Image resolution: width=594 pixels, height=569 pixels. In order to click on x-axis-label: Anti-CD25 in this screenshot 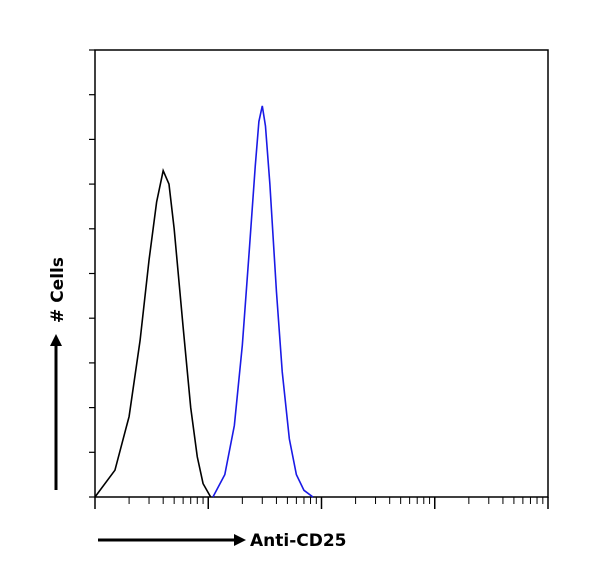, I will do `click(298, 541)`.